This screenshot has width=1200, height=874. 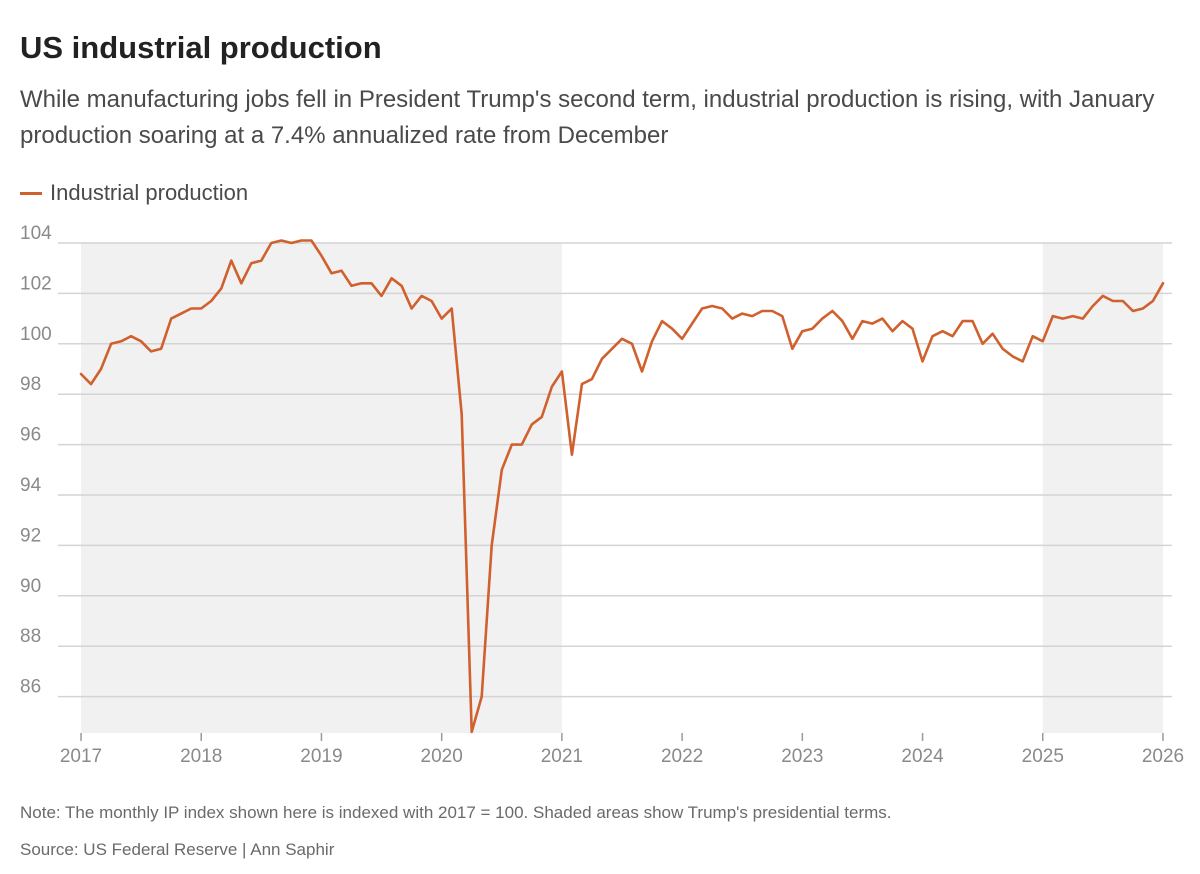 I want to click on x-tick-label: 2023, so click(x=802, y=756).